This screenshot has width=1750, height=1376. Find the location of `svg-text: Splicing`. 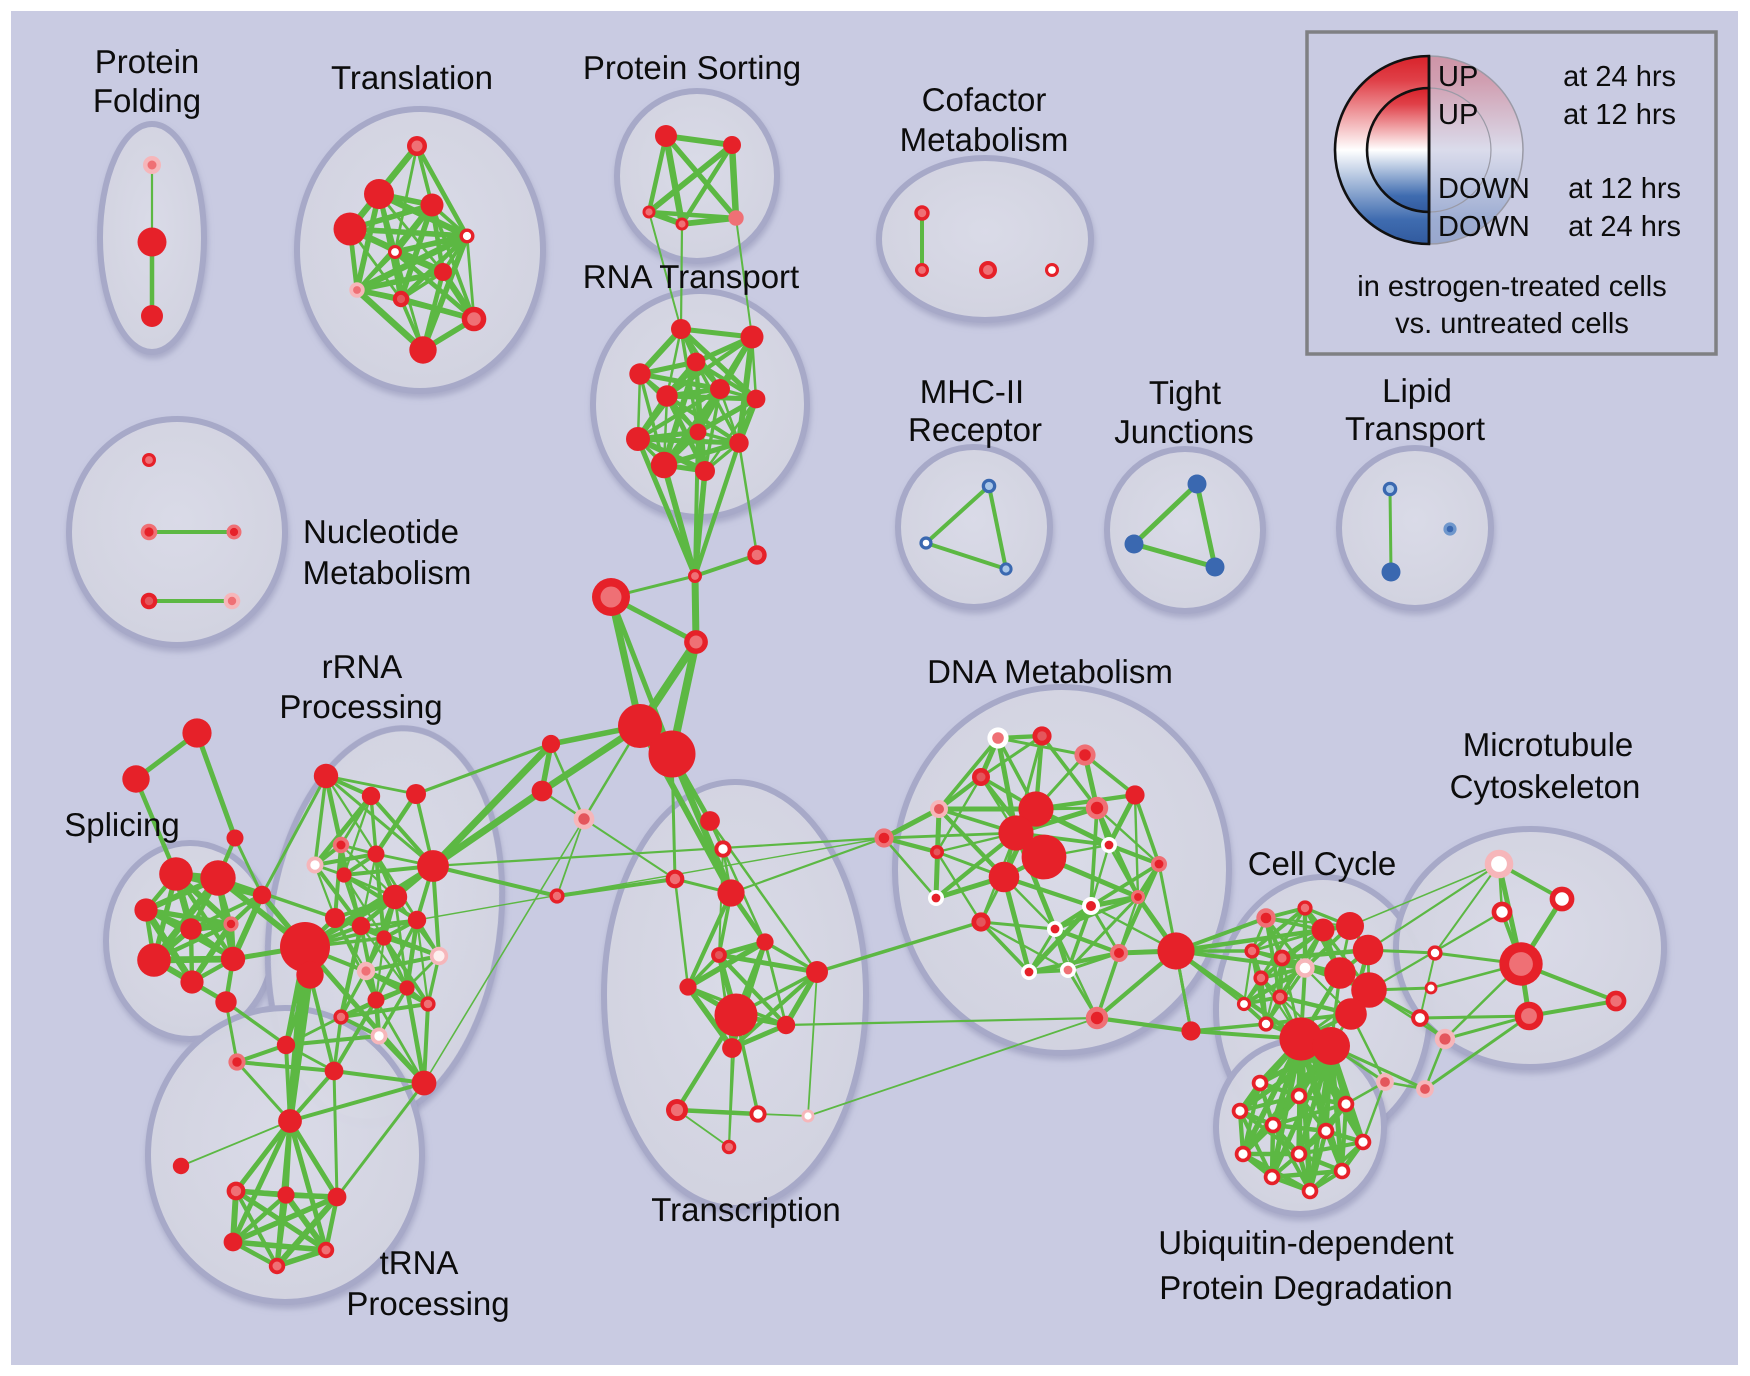

svg-text: Splicing is located at coordinates (122, 824).